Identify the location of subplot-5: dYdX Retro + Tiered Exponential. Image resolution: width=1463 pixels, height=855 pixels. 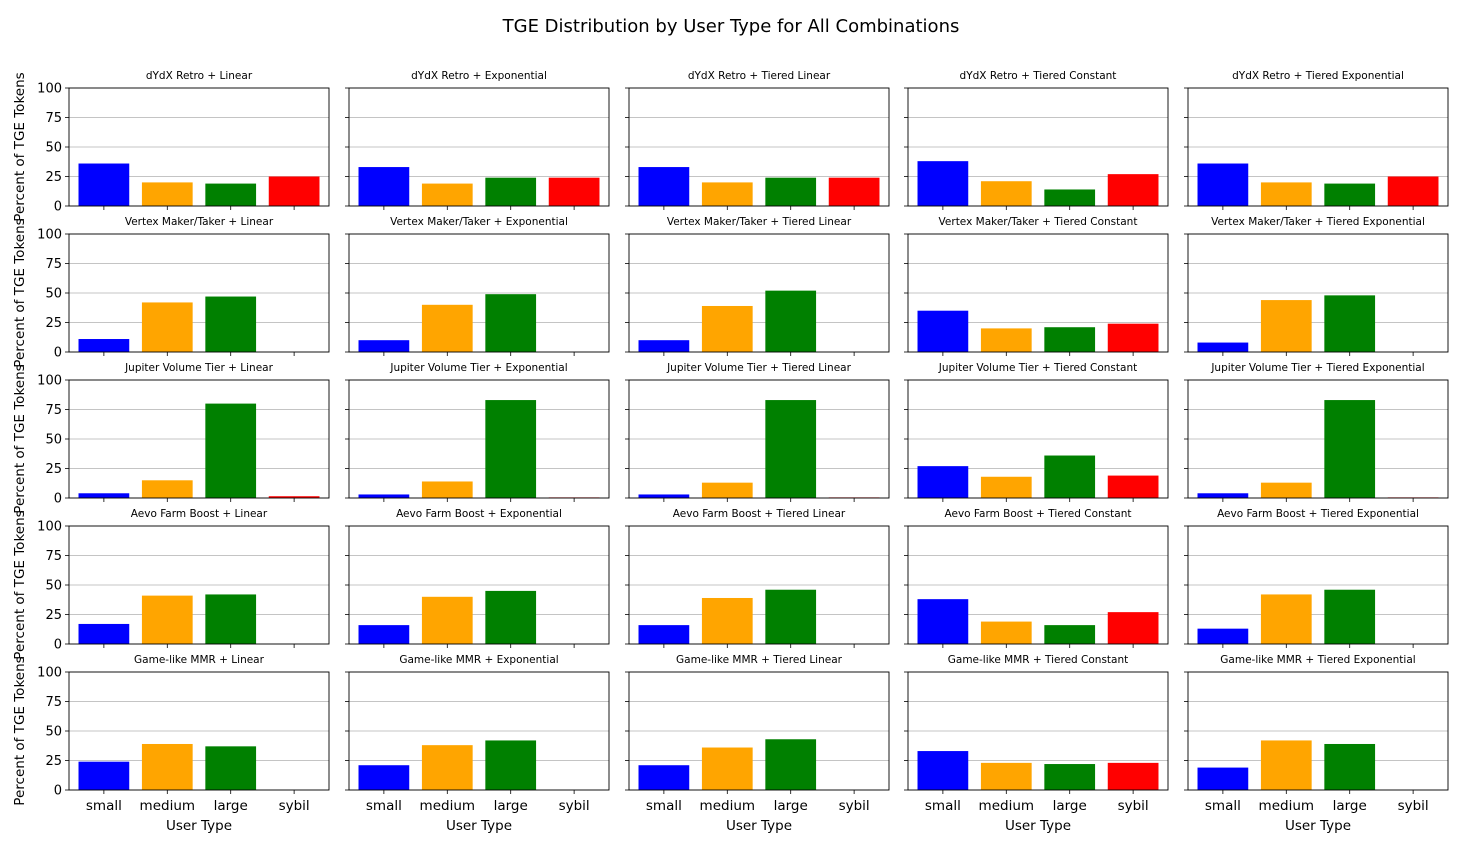
(1316, 140).